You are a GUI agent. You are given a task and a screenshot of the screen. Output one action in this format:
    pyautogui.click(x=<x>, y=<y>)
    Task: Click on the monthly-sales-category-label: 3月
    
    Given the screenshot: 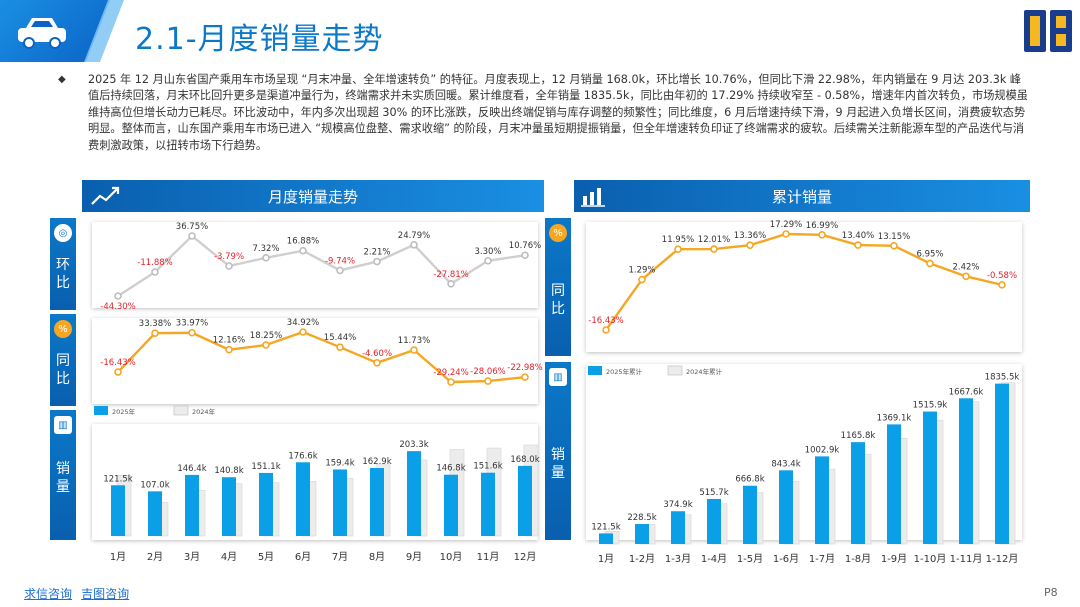 What is the action you would take?
    pyautogui.click(x=192, y=557)
    